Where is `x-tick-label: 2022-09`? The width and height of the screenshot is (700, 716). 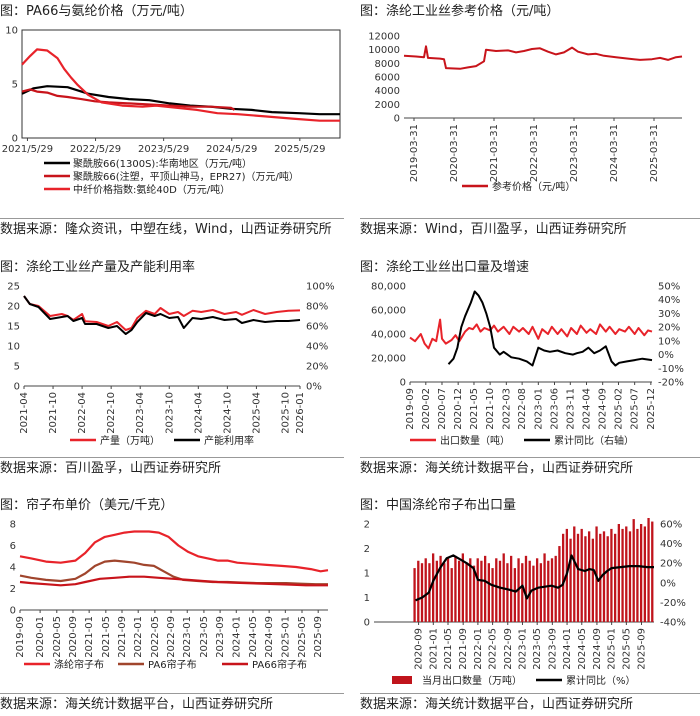
x-tick-label: 2022-09 is located at coordinates (171, 637).